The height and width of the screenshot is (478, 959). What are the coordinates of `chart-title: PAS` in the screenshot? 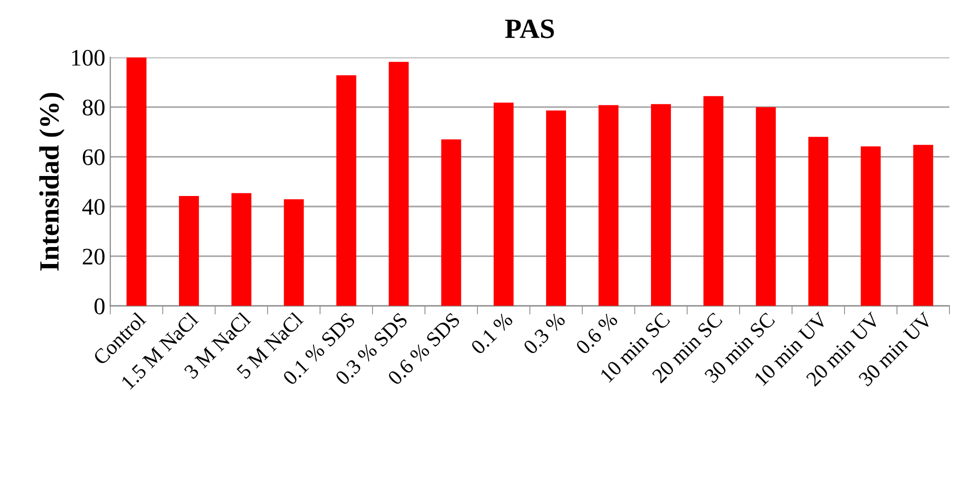 It's located at (529, 29).